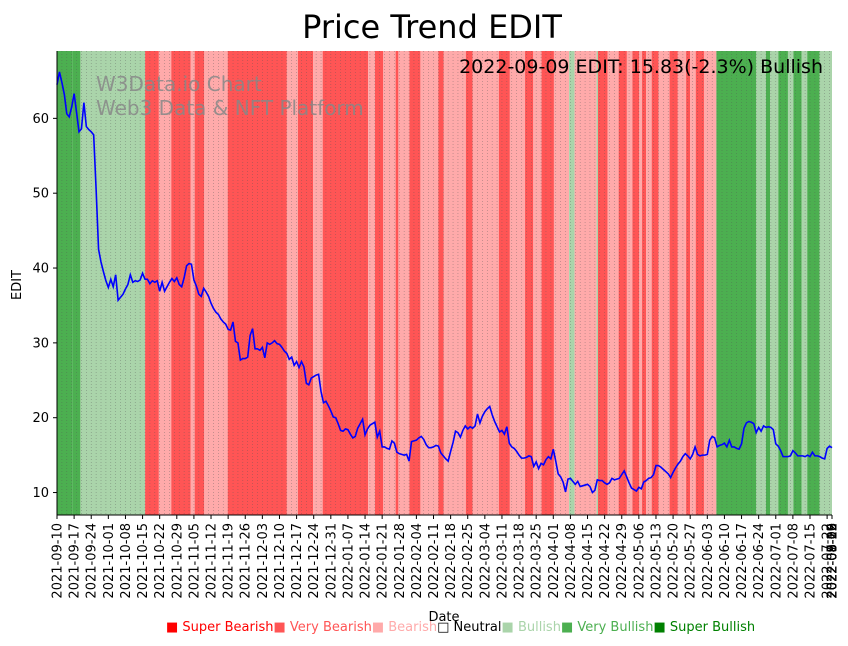 This screenshot has width=848, height=646. I want to click on y-axis-label: EDIT, so click(17, 285).